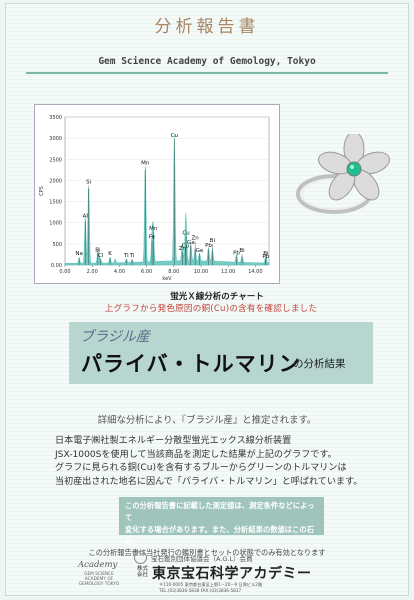 The image size is (414, 600). What do you see at coordinates (110, 254) in the screenshot?
I see `peak-label: K` at bounding box center [110, 254].